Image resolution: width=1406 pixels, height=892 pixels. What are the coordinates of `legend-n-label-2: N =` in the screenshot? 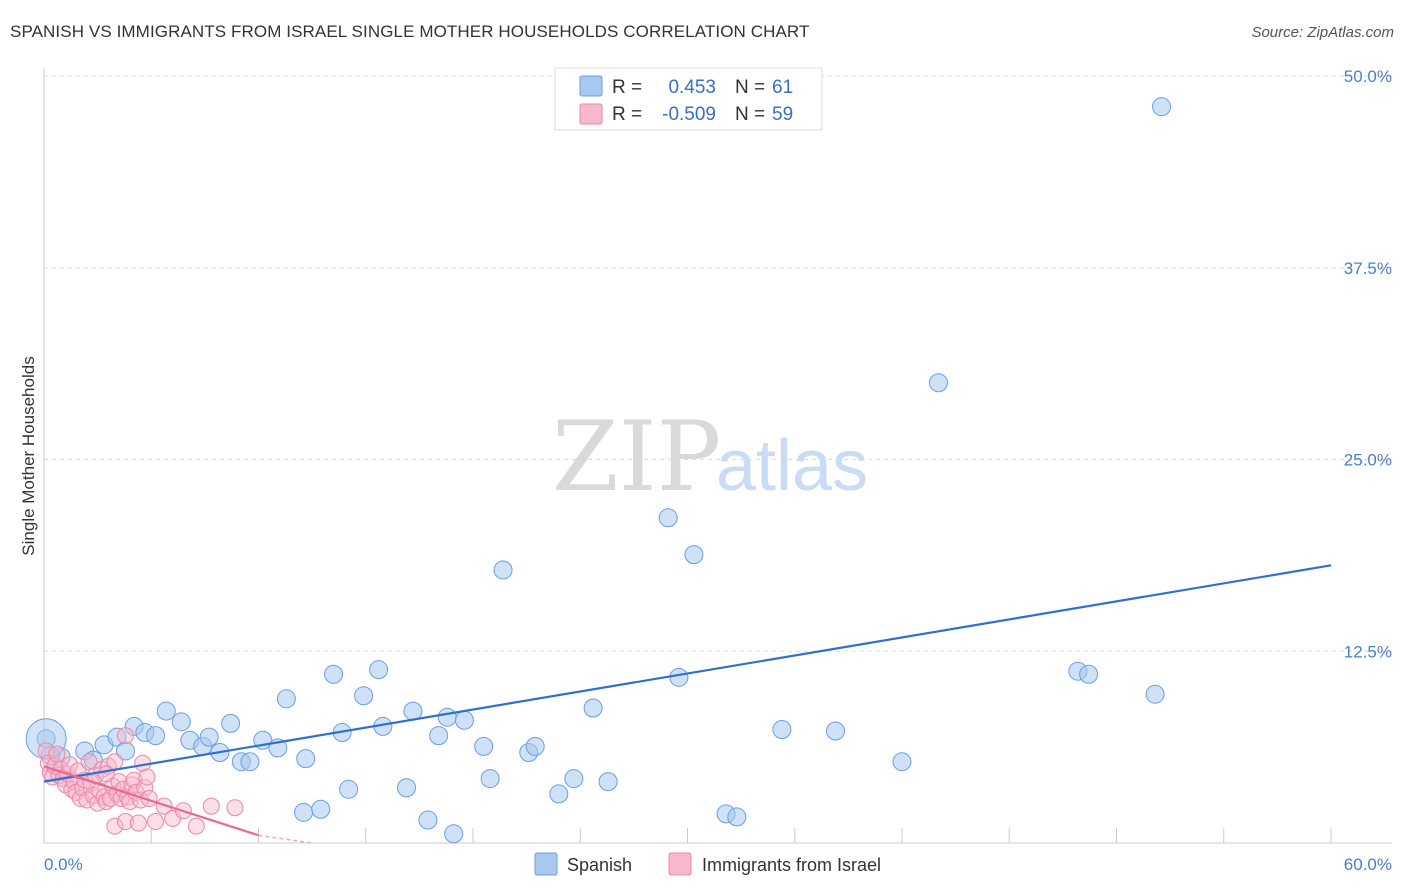 It's located at (750, 114).